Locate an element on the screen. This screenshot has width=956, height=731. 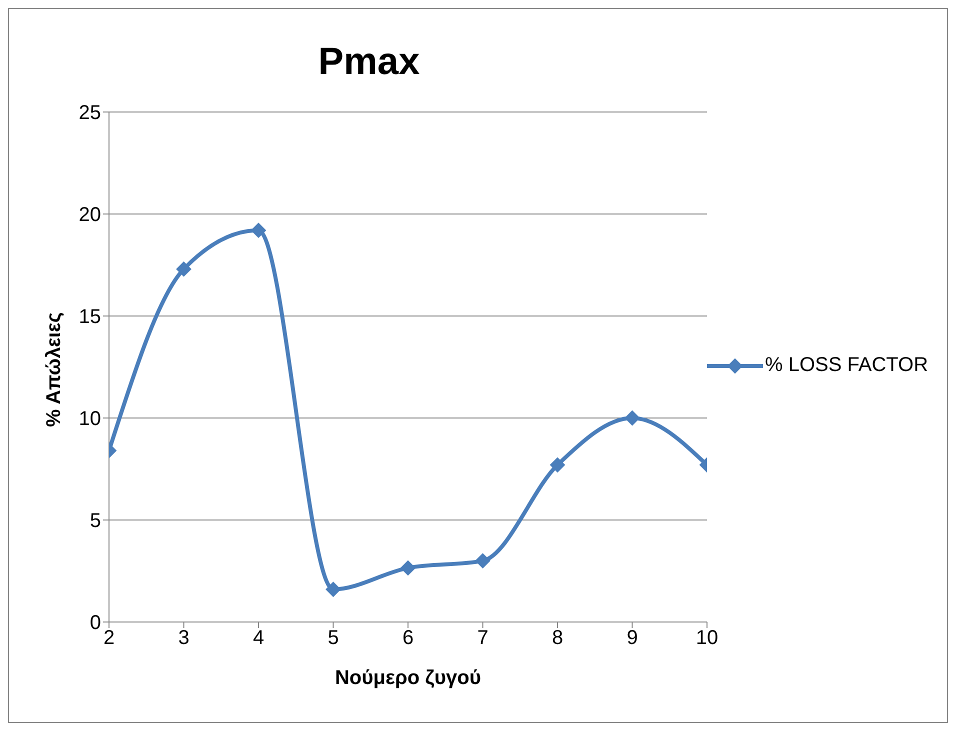
legend-label: % LOSS FACTOR is located at coordinates (846, 365).